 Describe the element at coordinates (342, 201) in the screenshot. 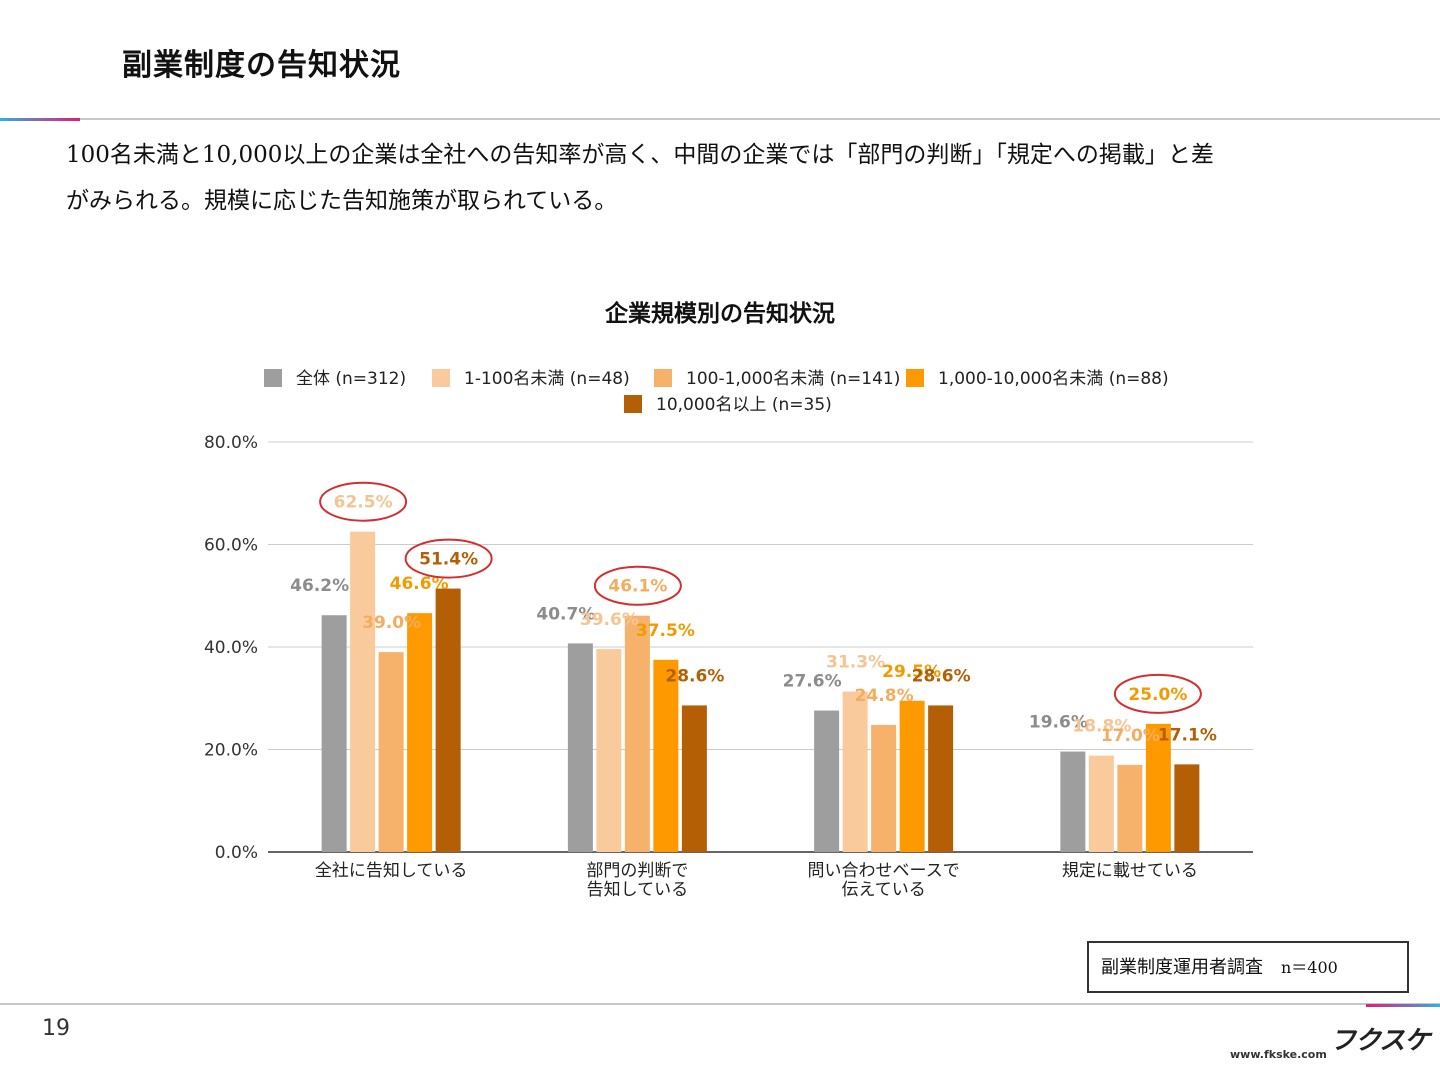

I see `lead-line-2: がみられる。規模に応じた告知施策が取られている。` at that location.